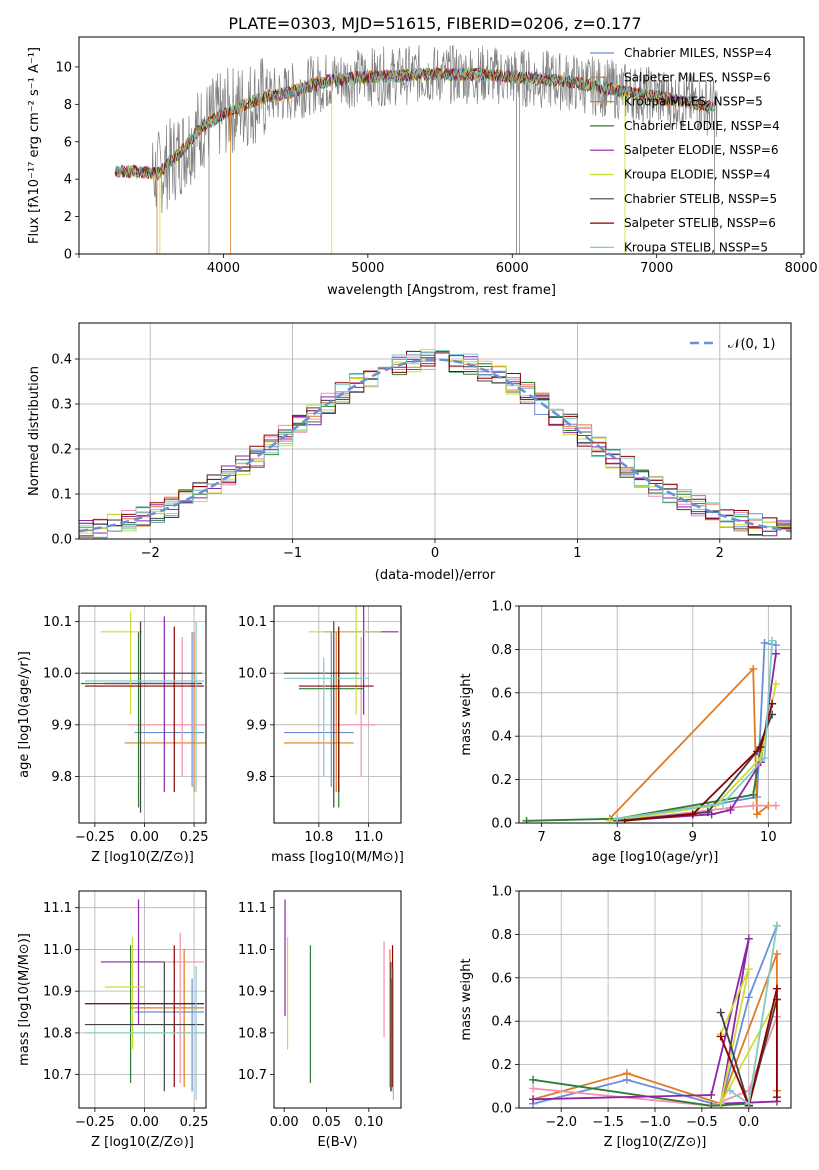  What do you see at coordinates (256, 777) in the screenshot?
I see `y-tick-label: 9.8` at bounding box center [256, 777].